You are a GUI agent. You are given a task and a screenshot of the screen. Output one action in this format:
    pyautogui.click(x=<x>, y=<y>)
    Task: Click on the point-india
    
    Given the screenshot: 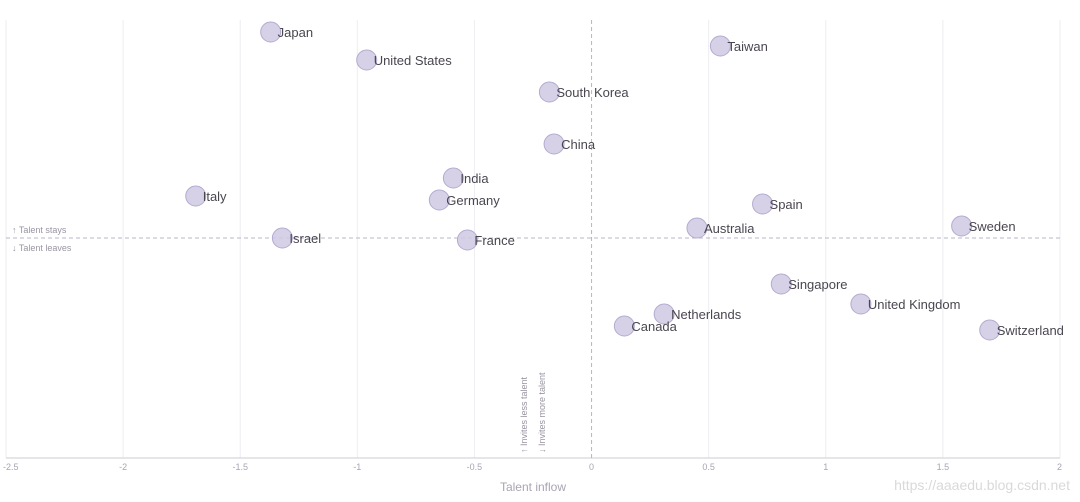 What is the action you would take?
    pyautogui.click(x=453, y=178)
    